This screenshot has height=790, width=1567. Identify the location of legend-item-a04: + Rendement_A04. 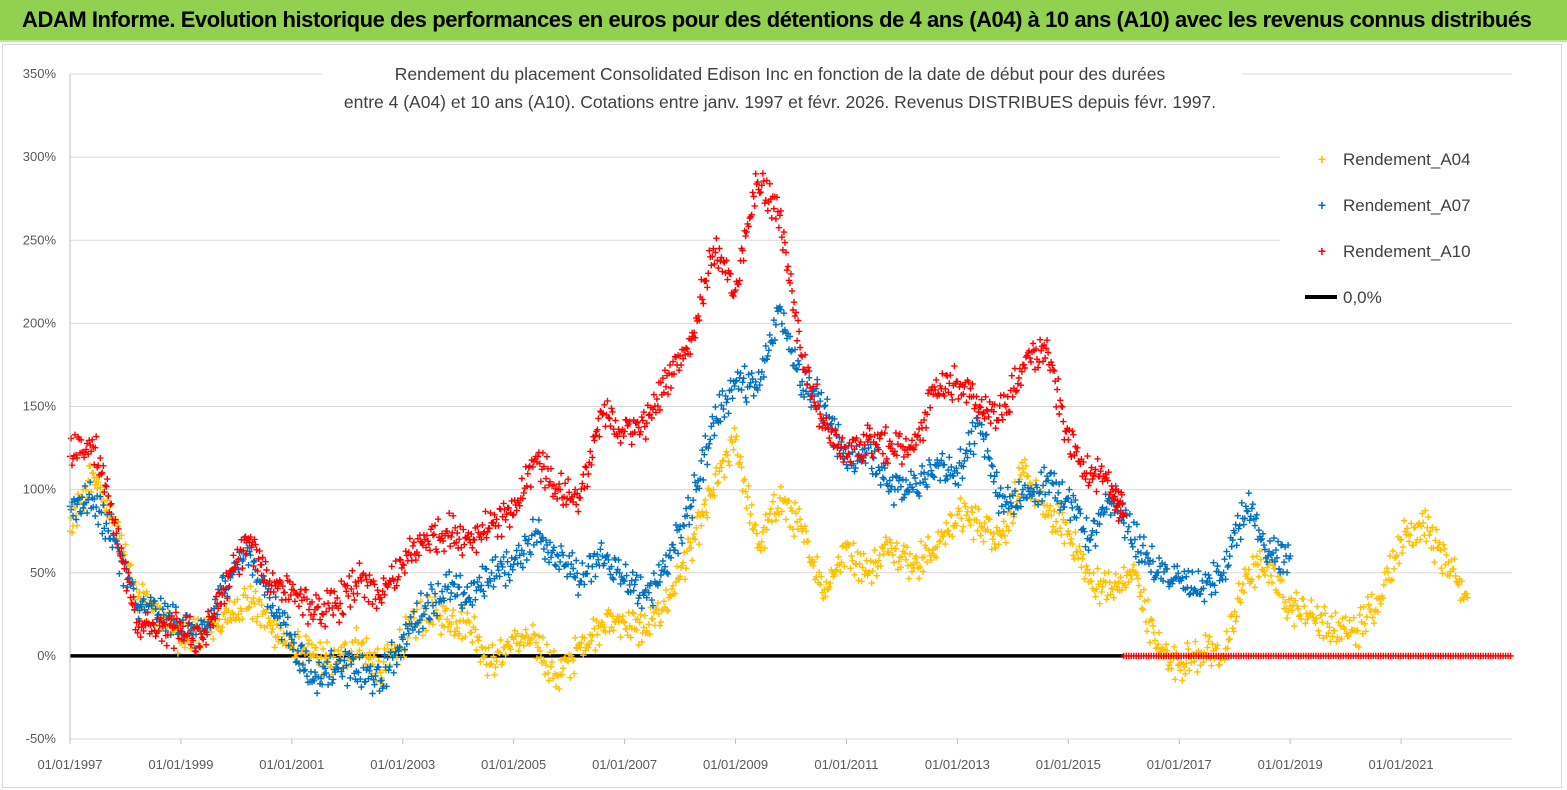
(1394, 159).